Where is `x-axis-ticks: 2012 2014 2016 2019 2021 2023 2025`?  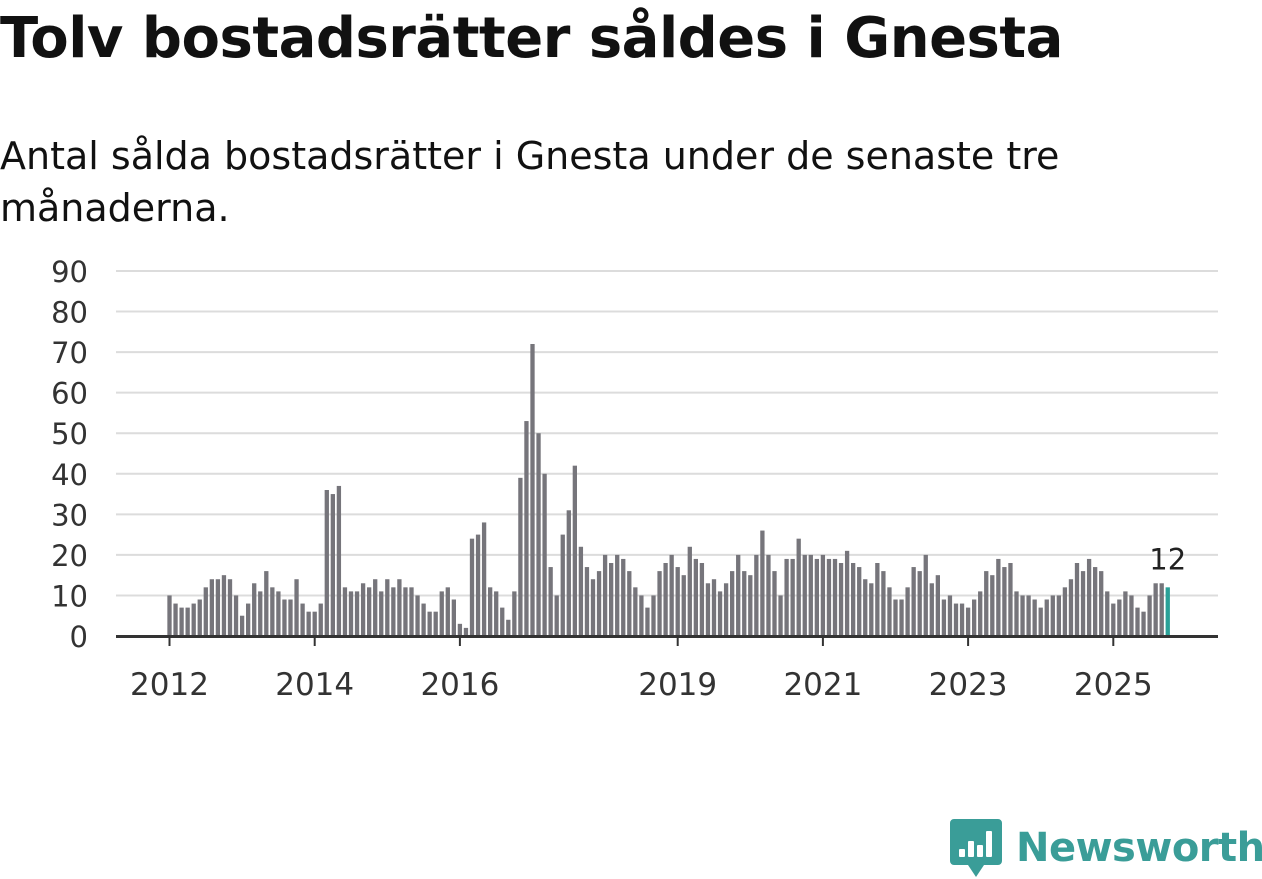
x-axis-ticks: 2012 2014 2016 2019 2021 2023 2025 is located at coordinates (641, 669).